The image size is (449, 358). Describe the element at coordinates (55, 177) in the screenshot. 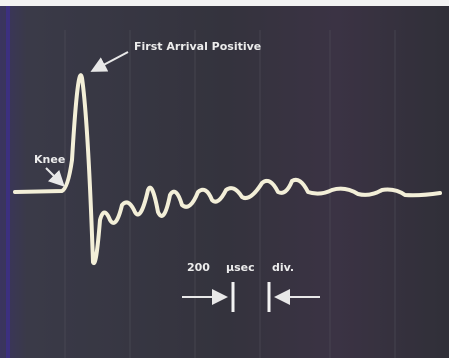

I see `knee-arrow` at that location.